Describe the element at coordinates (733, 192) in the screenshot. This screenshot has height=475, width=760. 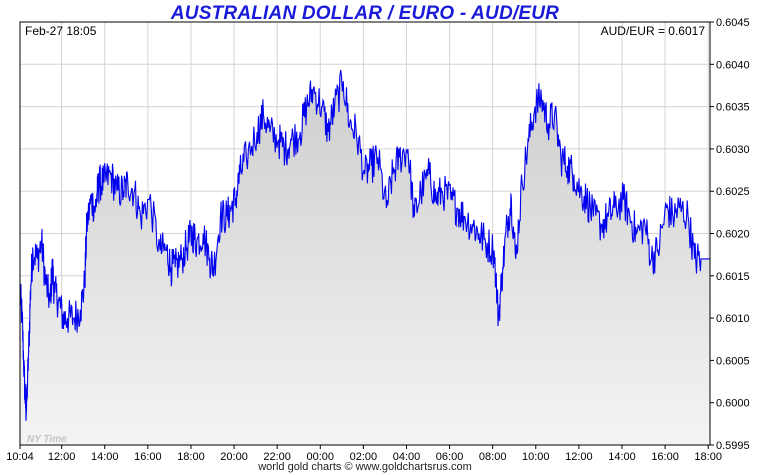
I see `y-tick-label: 0.6025` at that location.